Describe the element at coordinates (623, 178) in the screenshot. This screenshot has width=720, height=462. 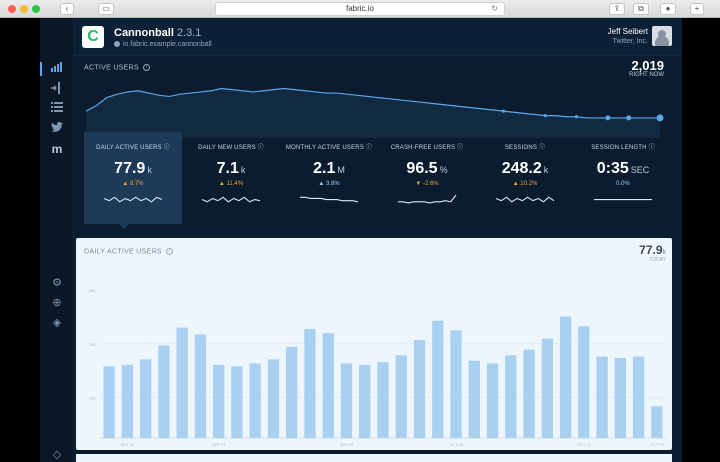
I see `metric-tile-session-length: SESSION LENGTH ⓘ 0:35 SEC 0.0%` at that location.